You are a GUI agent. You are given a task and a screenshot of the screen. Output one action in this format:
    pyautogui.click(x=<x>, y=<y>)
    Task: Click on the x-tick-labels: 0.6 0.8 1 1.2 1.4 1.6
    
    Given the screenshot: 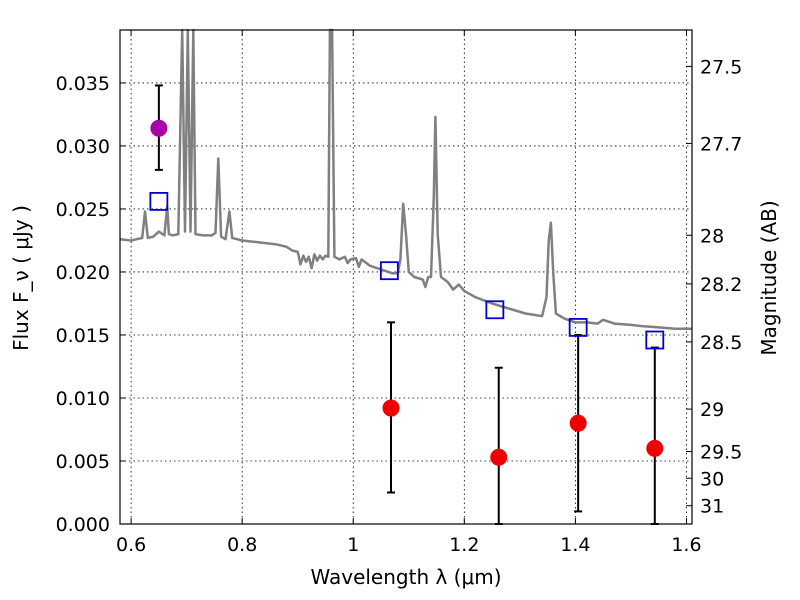 What is the action you would take?
    pyautogui.click(x=409, y=545)
    